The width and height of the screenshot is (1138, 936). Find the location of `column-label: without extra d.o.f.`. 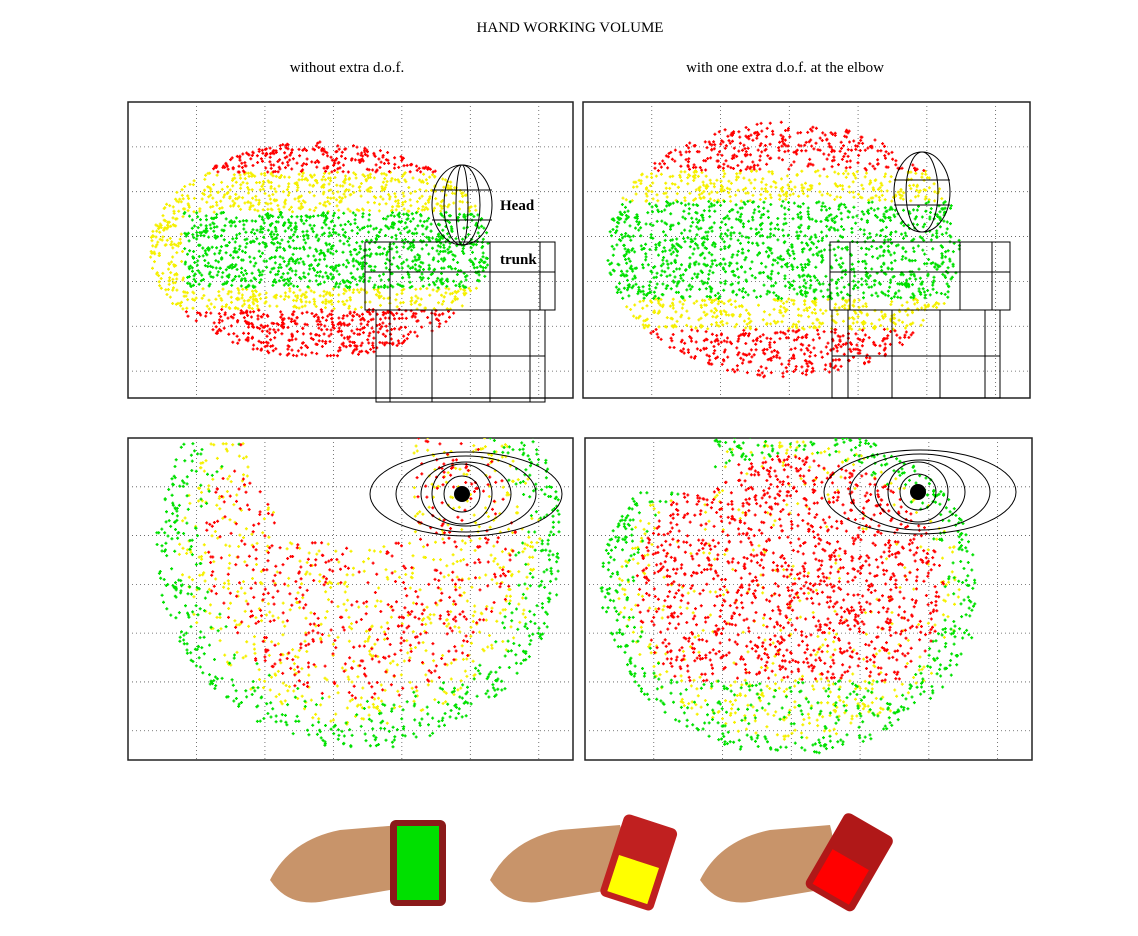

column-label: without extra d.o.f. is located at coordinates (347, 68).